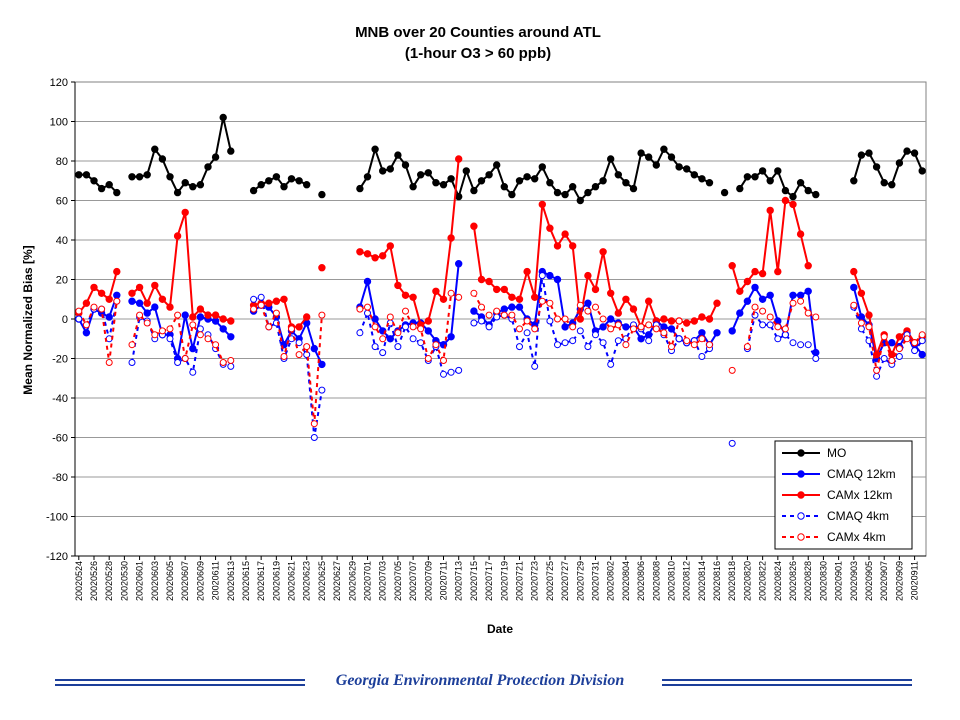 The image size is (960, 720). Describe the element at coordinates (109, 581) in the screenshot. I see `x-tick-label: 20020528` at that location.